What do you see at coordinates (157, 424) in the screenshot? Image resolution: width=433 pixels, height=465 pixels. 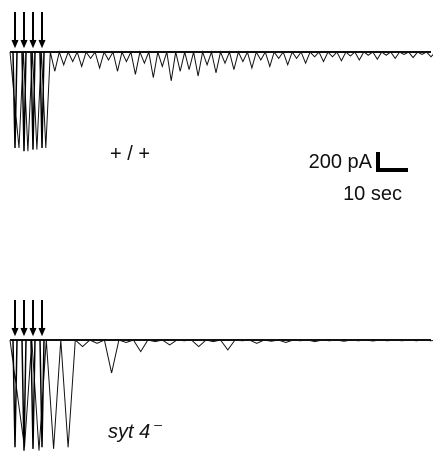 I see `genotype-superscript: –` at bounding box center [157, 424].